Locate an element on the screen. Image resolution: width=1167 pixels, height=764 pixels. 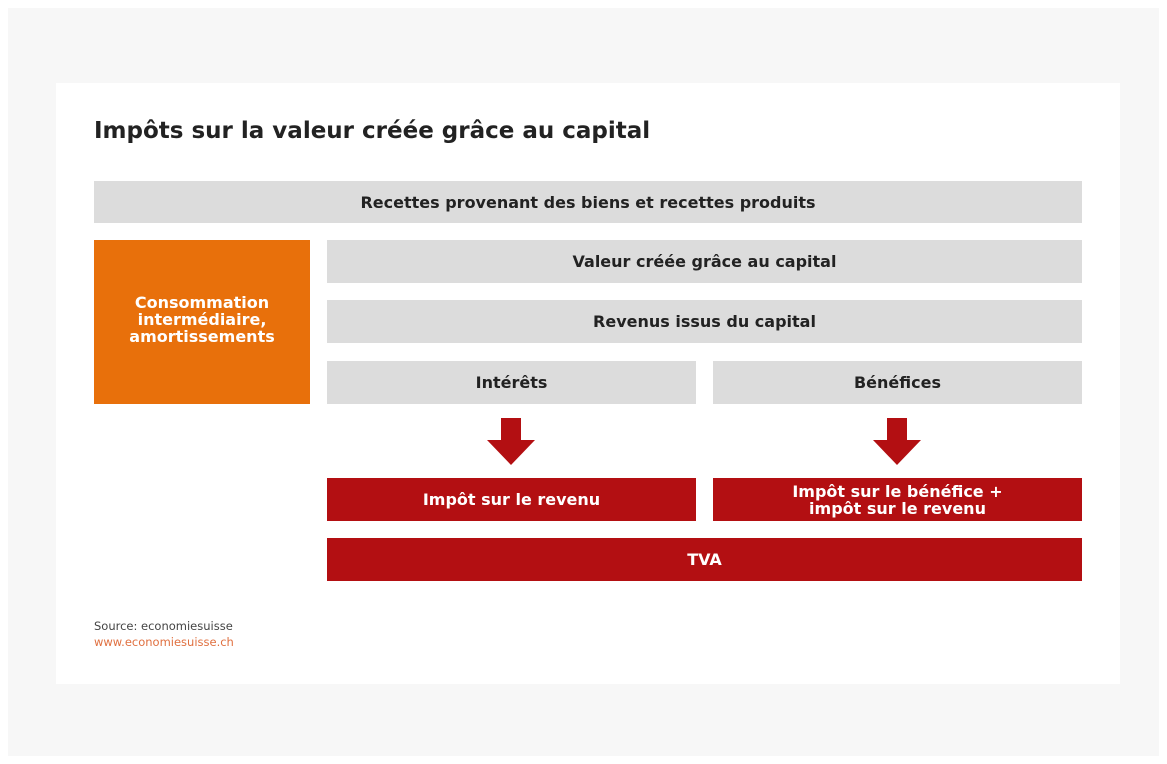
label: Consommation is located at coordinates (202, 302).